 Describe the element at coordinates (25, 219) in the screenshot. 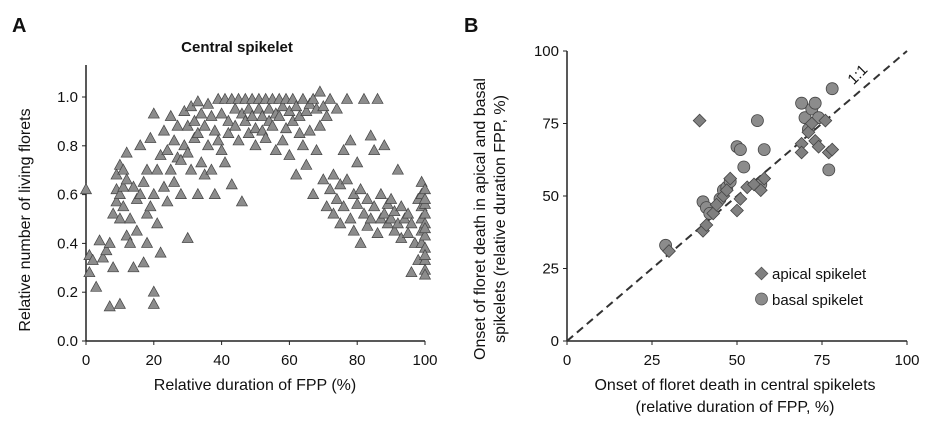

I see `chart-a-ylabel: Relative number of living florets` at that location.